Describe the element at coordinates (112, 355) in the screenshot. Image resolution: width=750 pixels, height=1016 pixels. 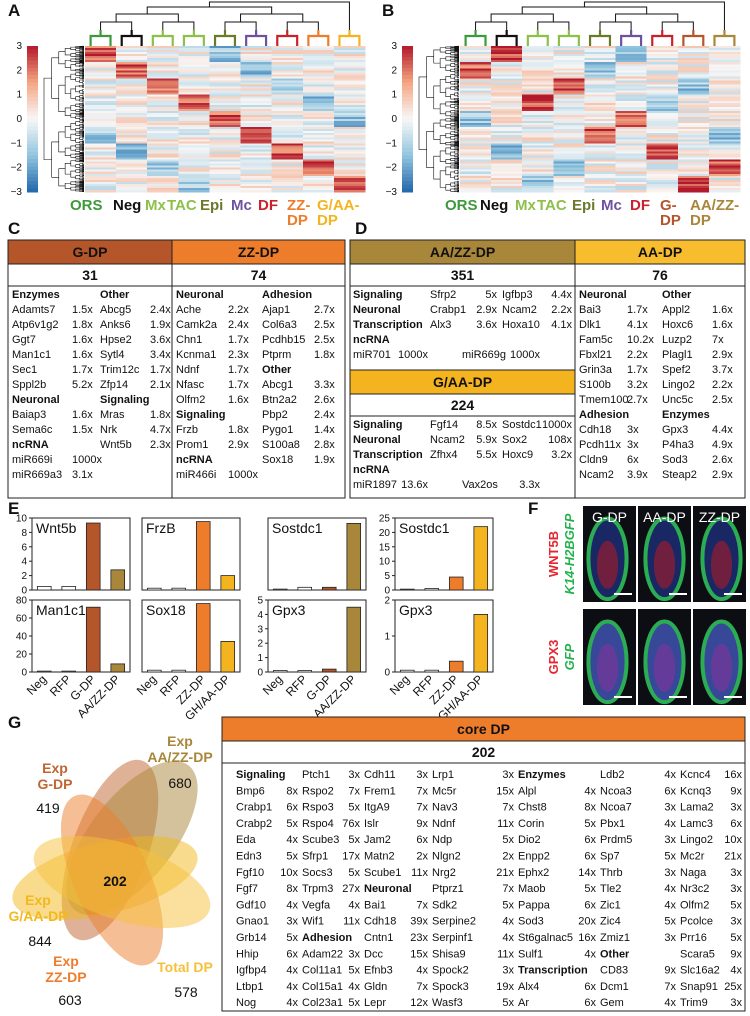
I see `gene: Sytl4` at that location.